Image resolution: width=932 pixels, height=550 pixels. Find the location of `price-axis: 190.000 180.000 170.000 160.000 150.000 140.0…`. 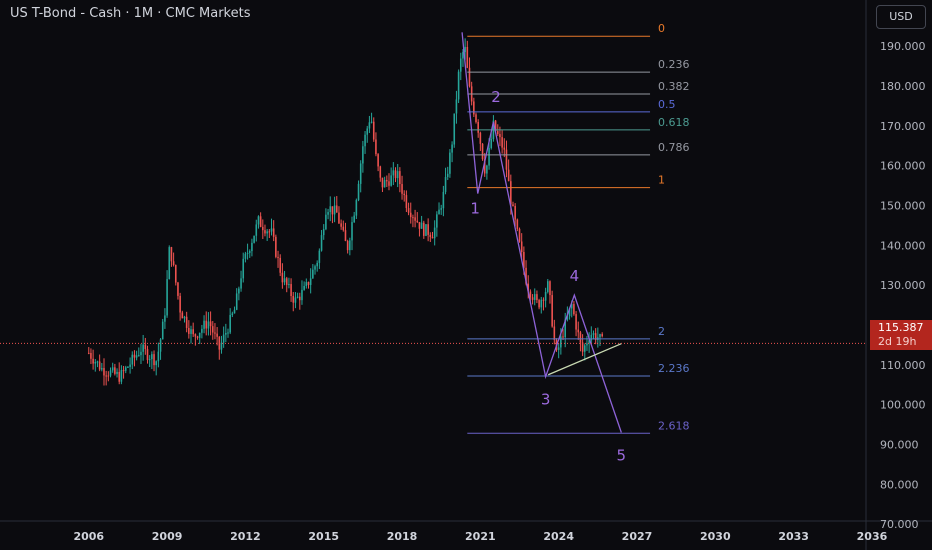

price-axis: 190.000 180.000 170.000 160.000 150.000 140.0… is located at coordinates (903, 285).